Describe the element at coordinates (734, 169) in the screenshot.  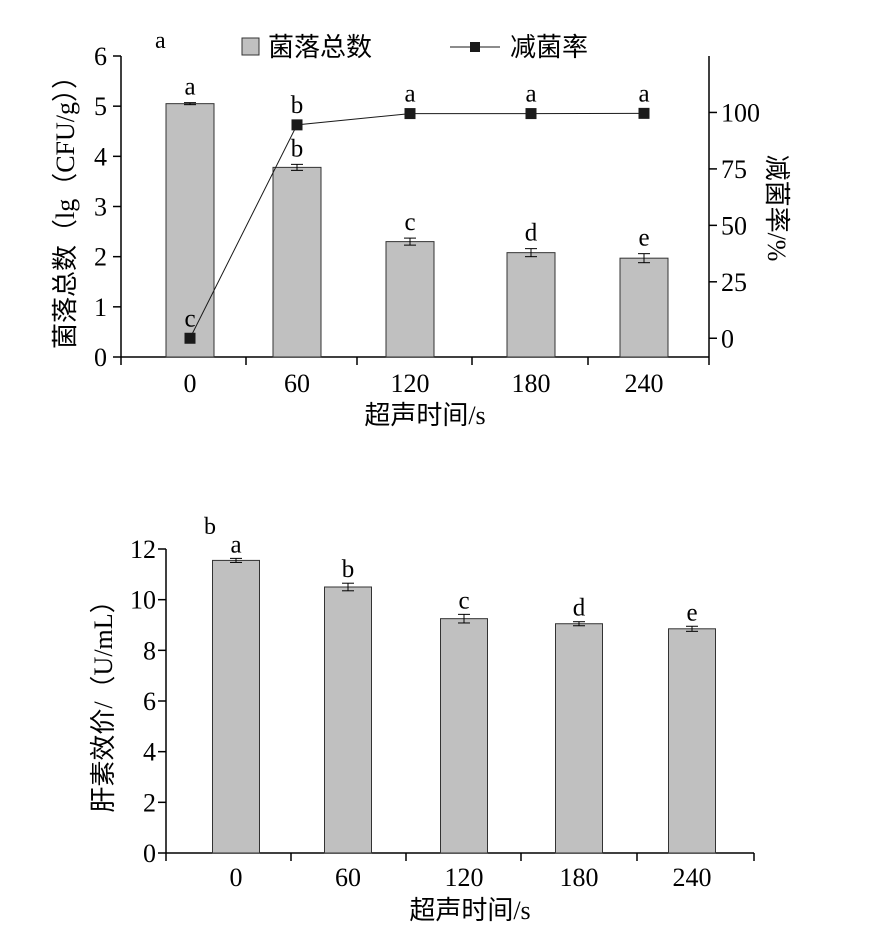
I see `y2-tick-label: 75` at that location.